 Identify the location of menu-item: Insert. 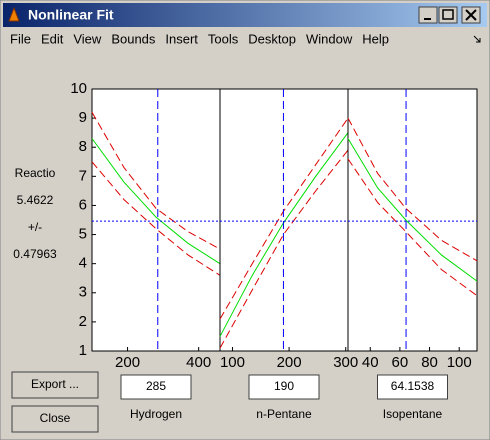
(181, 38).